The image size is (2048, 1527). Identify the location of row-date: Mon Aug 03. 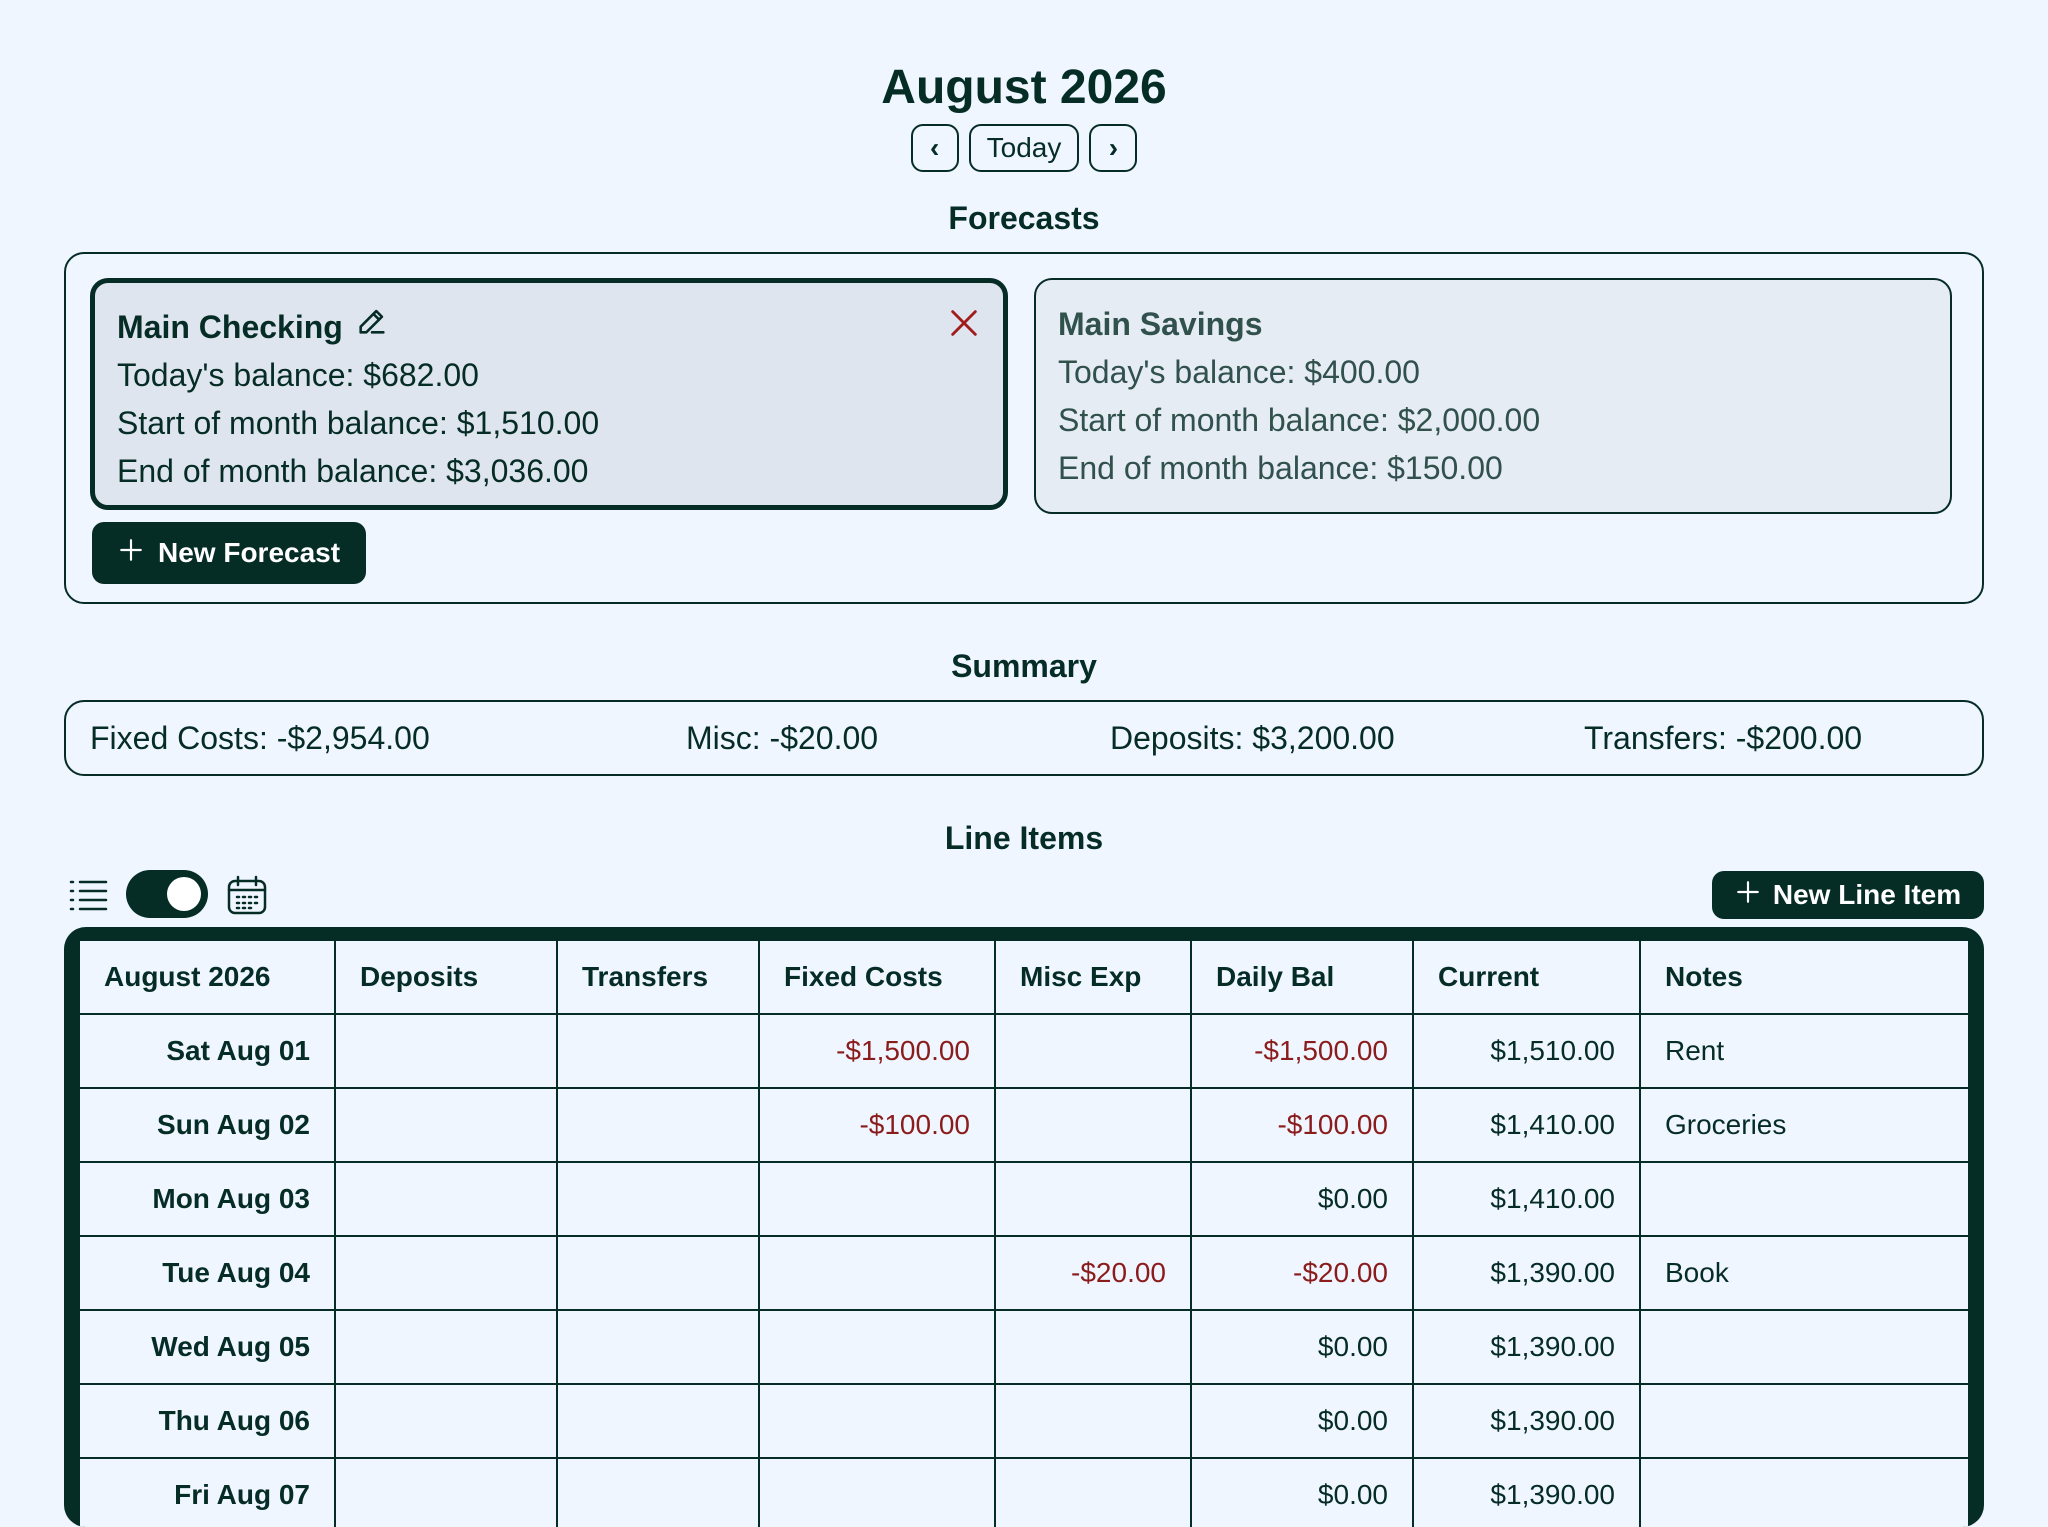
(207, 1199).